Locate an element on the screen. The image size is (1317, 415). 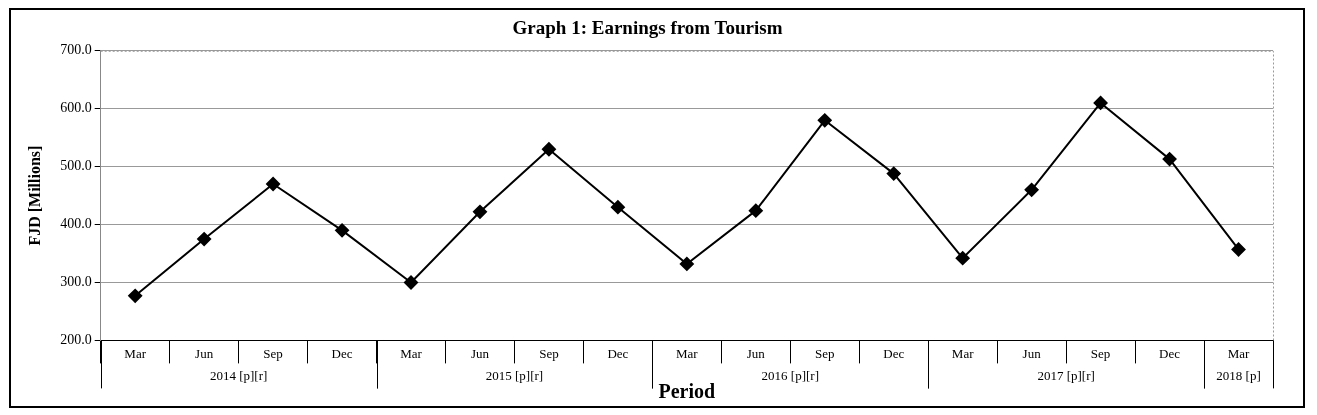
x-axis-title: Period is located at coordinates (687, 391).